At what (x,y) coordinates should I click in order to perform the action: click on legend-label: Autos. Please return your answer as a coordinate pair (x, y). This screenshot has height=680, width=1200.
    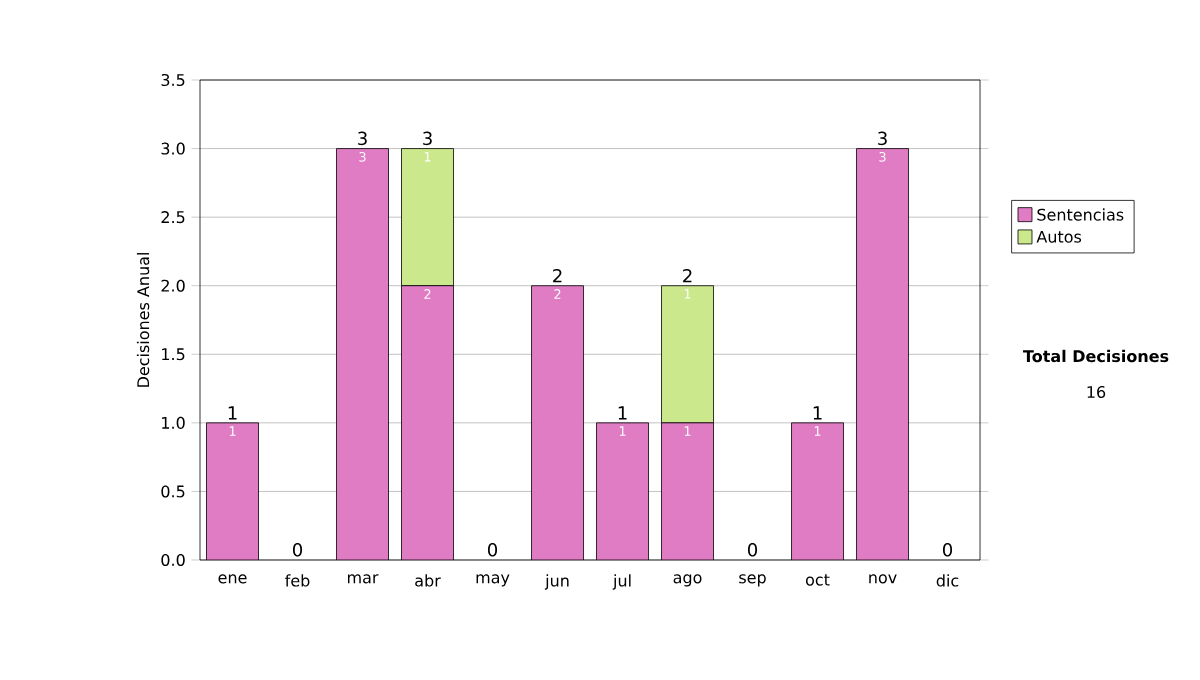
    Looking at the image, I should click on (1059, 236).